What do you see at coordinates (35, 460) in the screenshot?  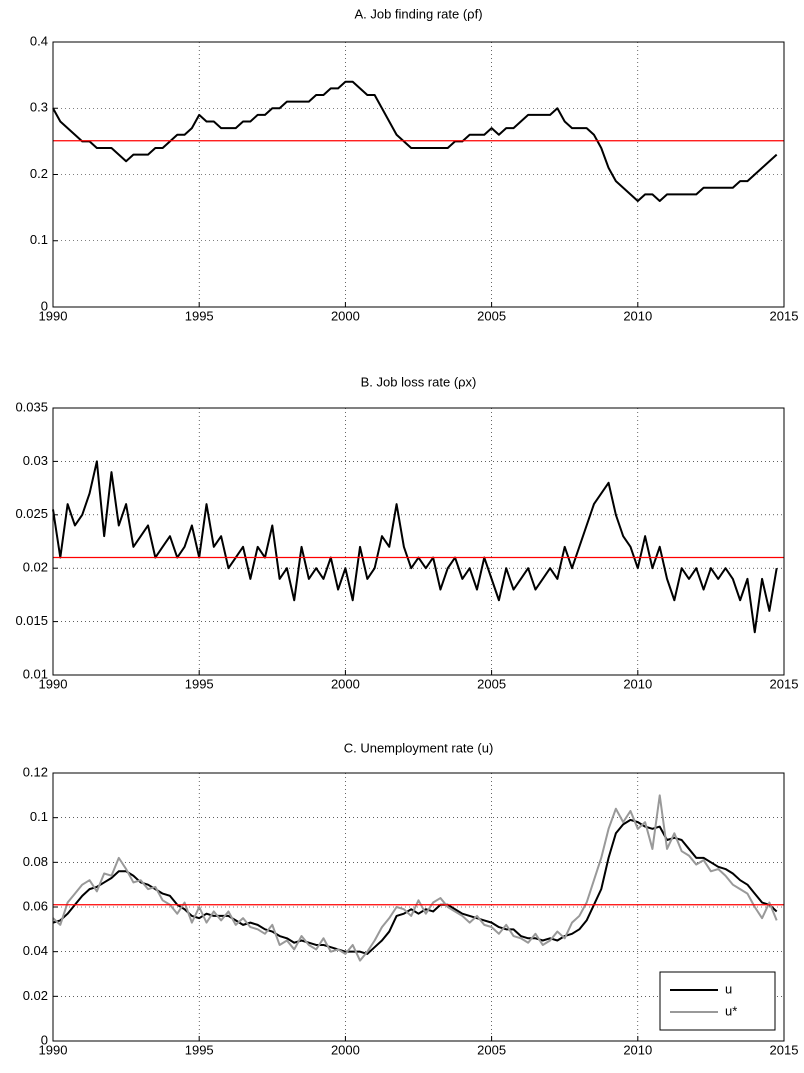 I see `y-tick-label: 0.03` at bounding box center [35, 460].